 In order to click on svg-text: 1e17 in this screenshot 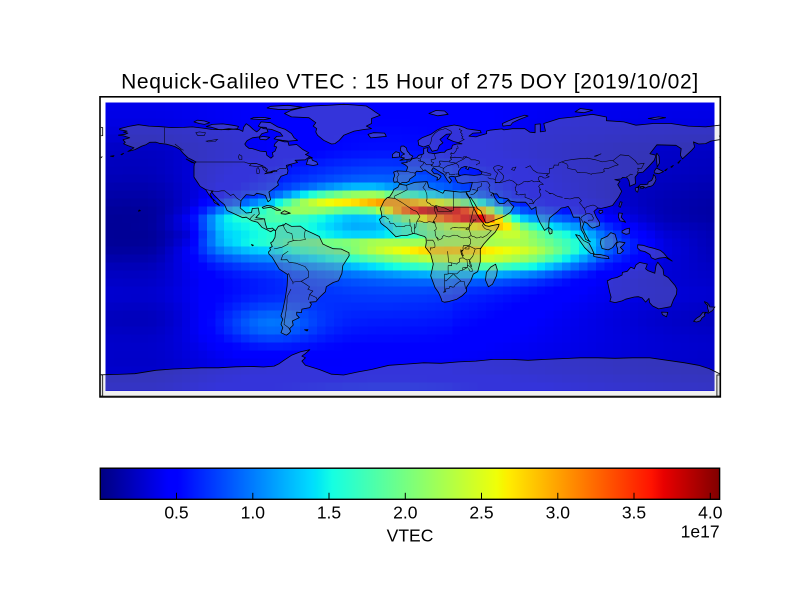, I will do `click(700, 532)`.